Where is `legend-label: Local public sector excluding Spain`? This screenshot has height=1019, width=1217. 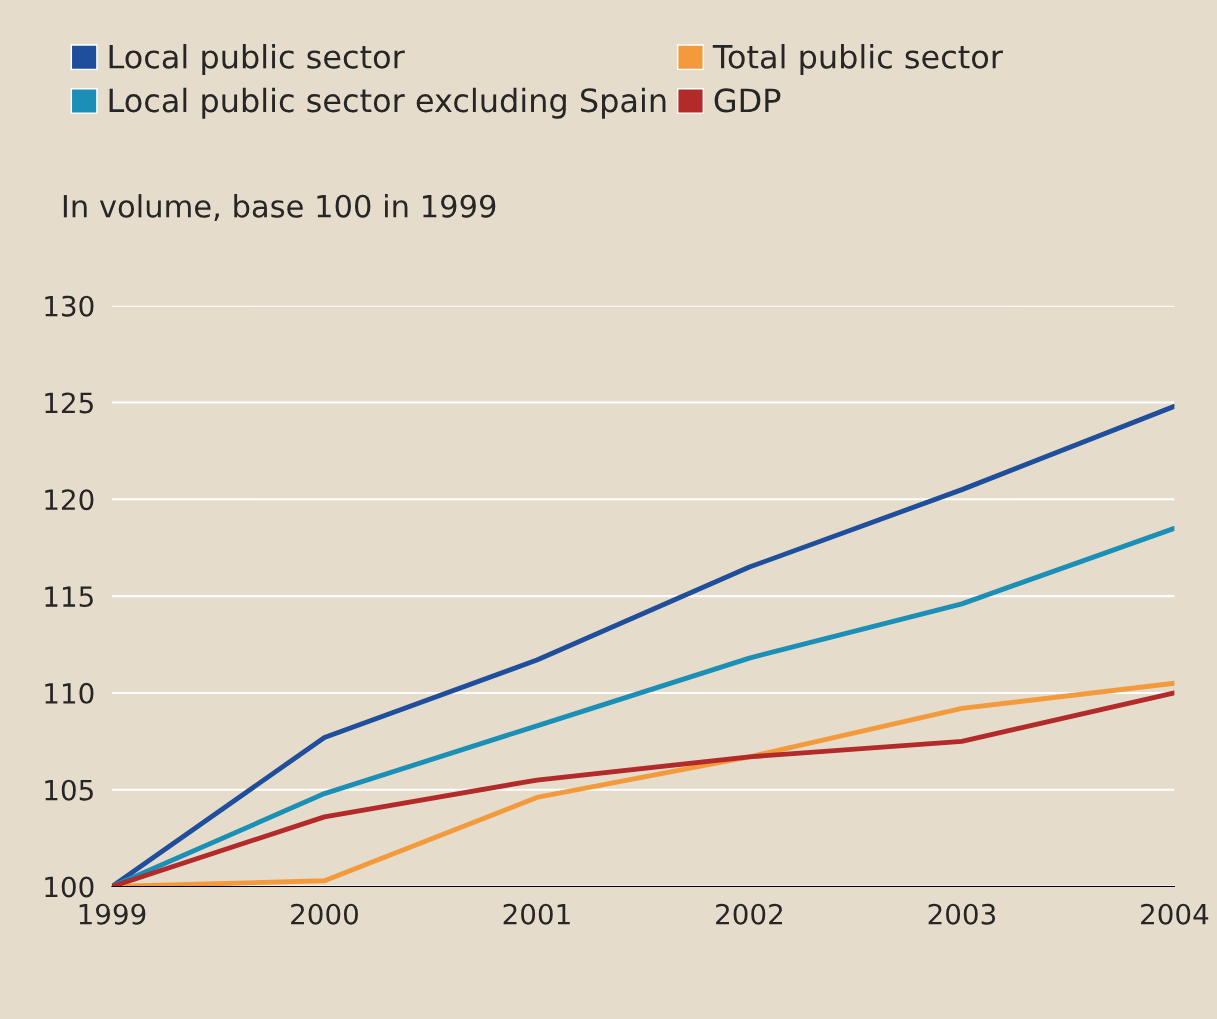 legend-label: Local public sector excluding Spain is located at coordinates (387, 103).